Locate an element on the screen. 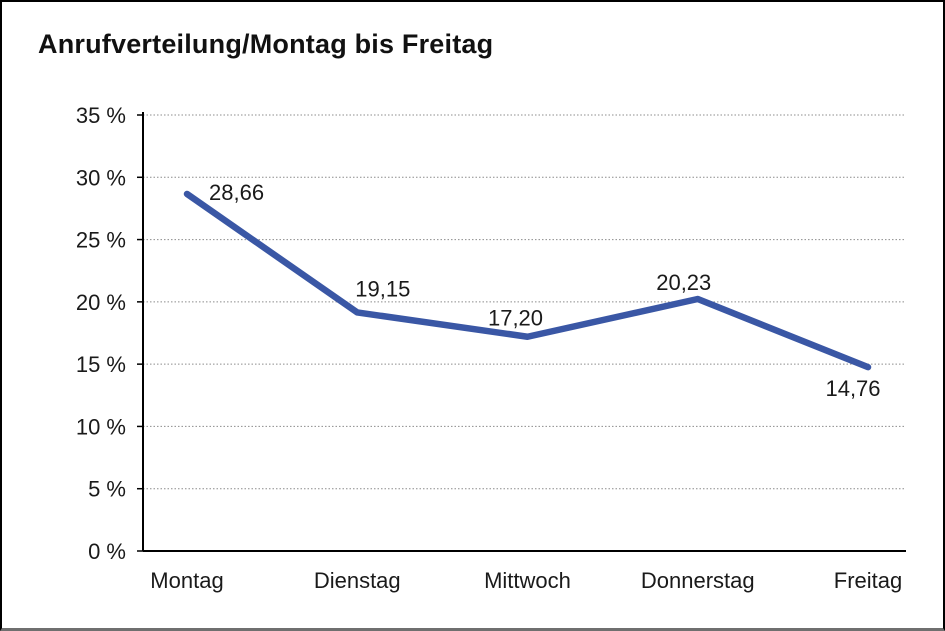 The image size is (945, 631). x-axis-category-label: Dienstag is located at coordinates (357, 580).